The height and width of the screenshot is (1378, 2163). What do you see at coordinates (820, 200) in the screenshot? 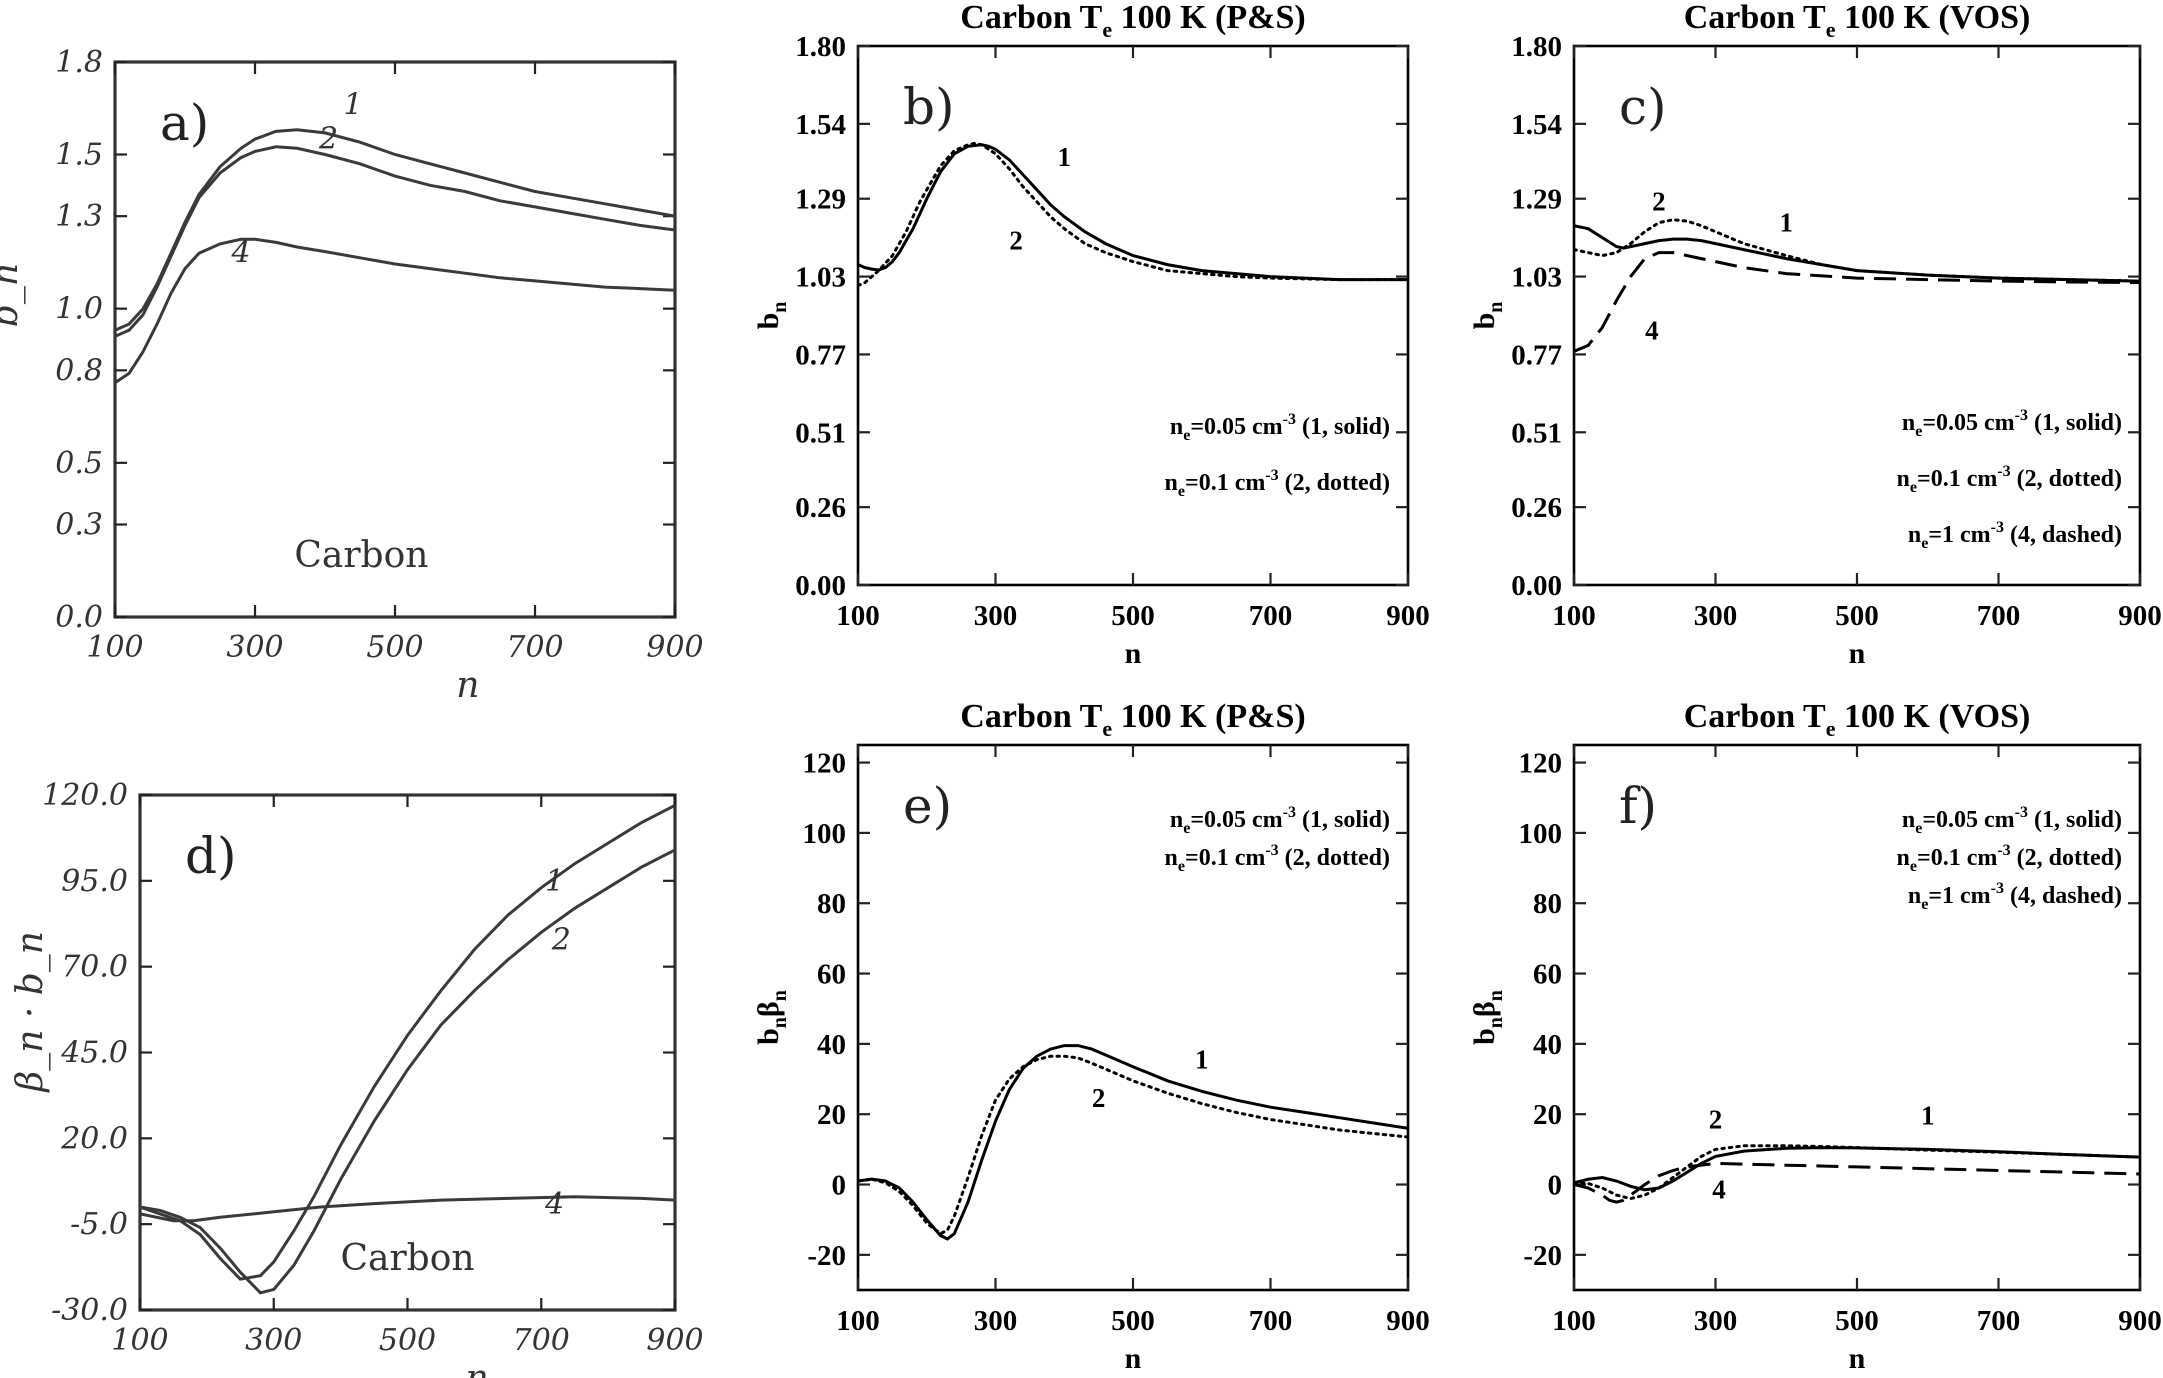
I see `y-tick-label: 1.29` at bounding box center [820, 200].